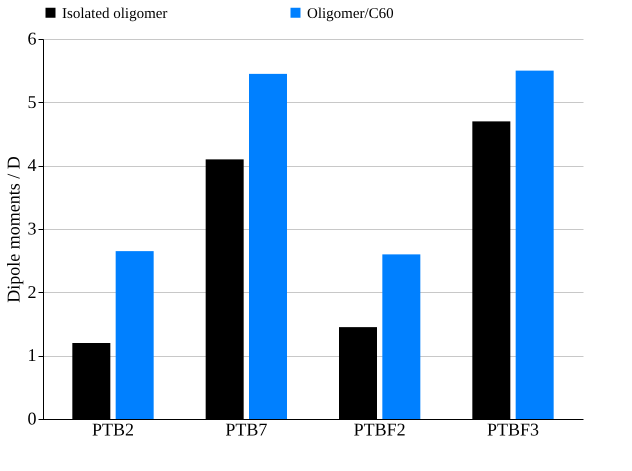 The image size is (632, 471). Describe the element at coordinates (32, 165) in the screenshot. I see `y-tick-label: 4` at that location.